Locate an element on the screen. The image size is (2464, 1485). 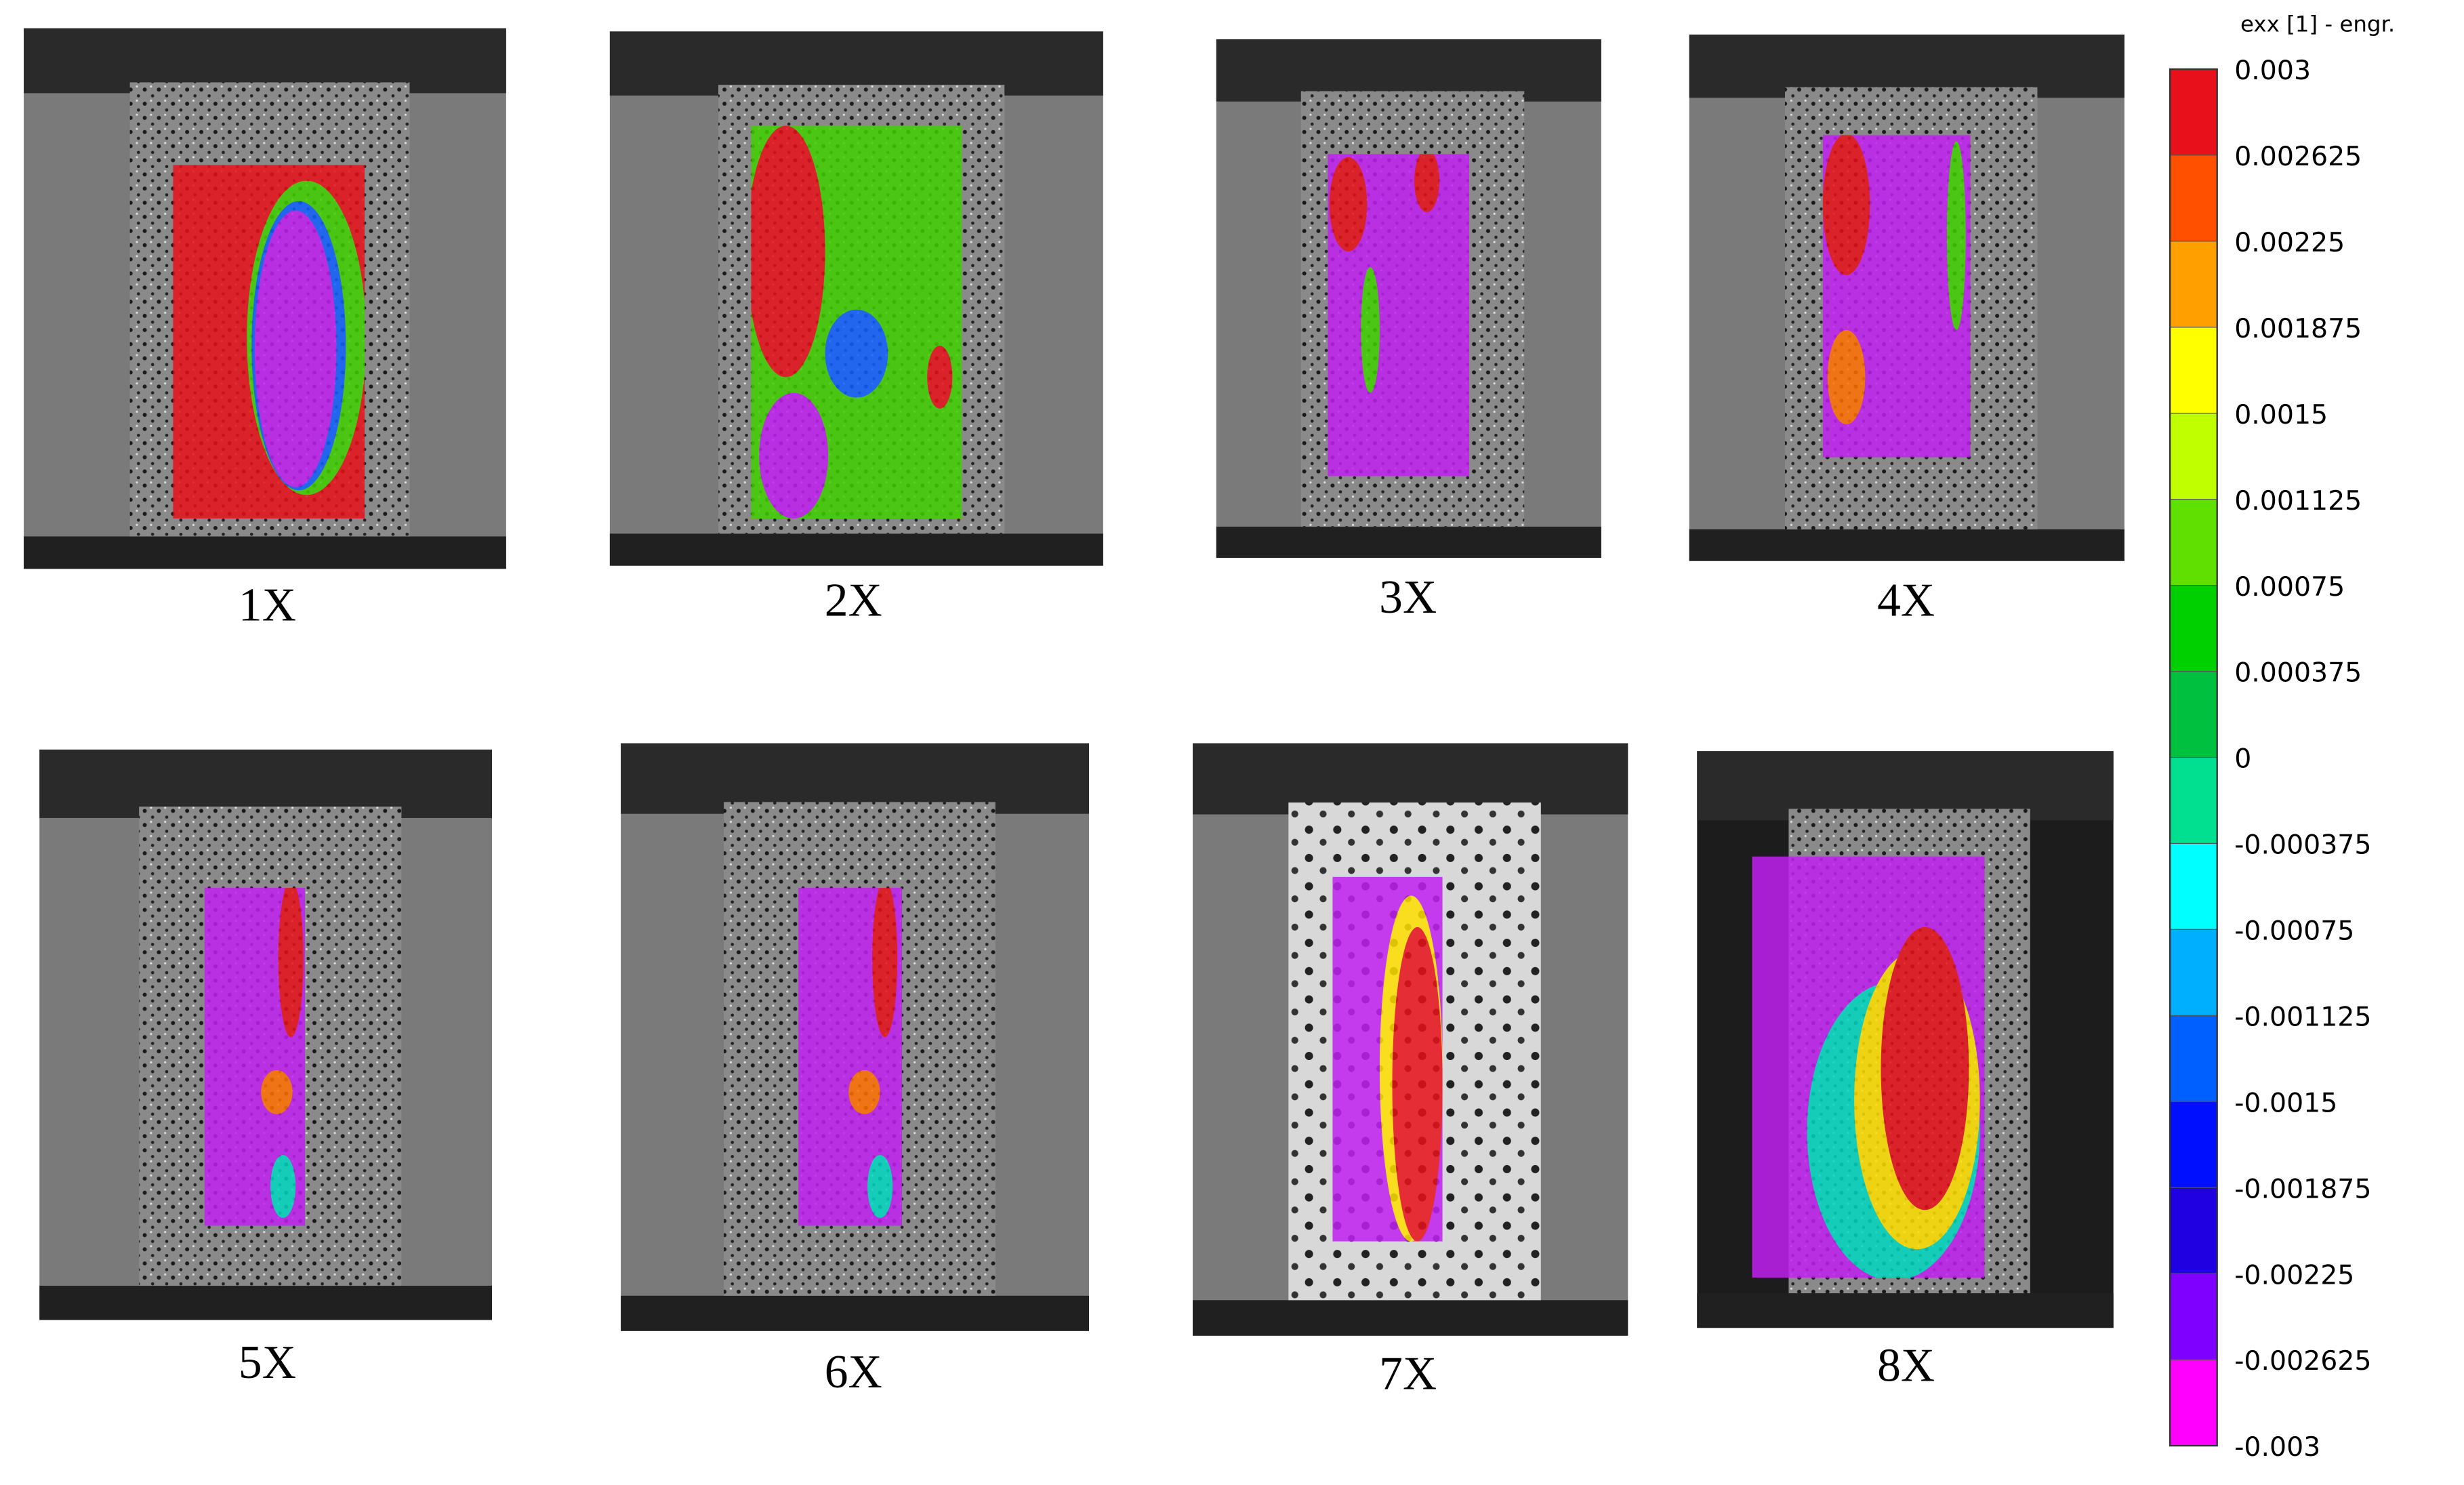
colorbar-label: -0.001875 is located at coordinates (2302, 1189).